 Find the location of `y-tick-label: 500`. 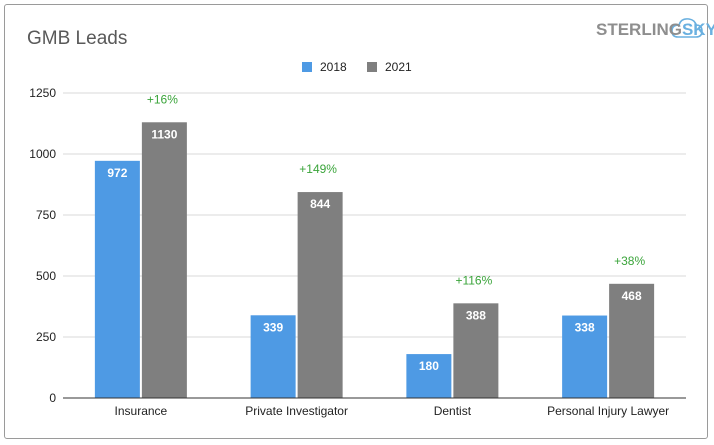

y-tick-label: 500 is located at coordinates (46, 276).